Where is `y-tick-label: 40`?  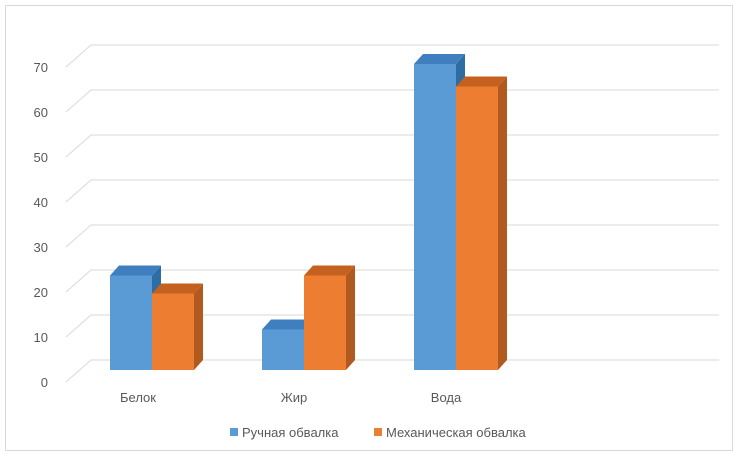
y-tick-label: 40 is located at coordinates (41, 202).